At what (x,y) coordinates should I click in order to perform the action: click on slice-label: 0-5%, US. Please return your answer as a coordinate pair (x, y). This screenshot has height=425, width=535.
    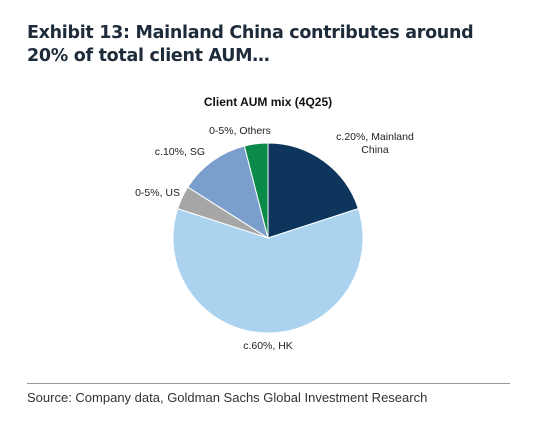
    Looking at the image, I should click on (157, 193).